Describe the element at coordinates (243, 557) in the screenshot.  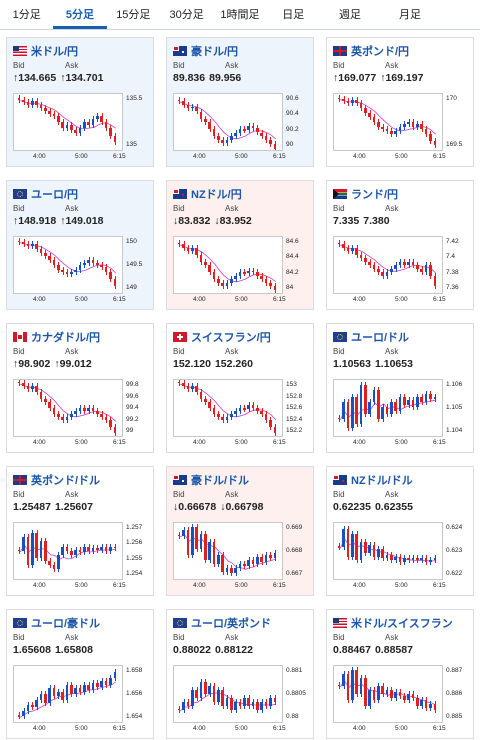
I see `price-chart: 0.669 0.668 0.667 4:00 5:00 6:15` at that location.